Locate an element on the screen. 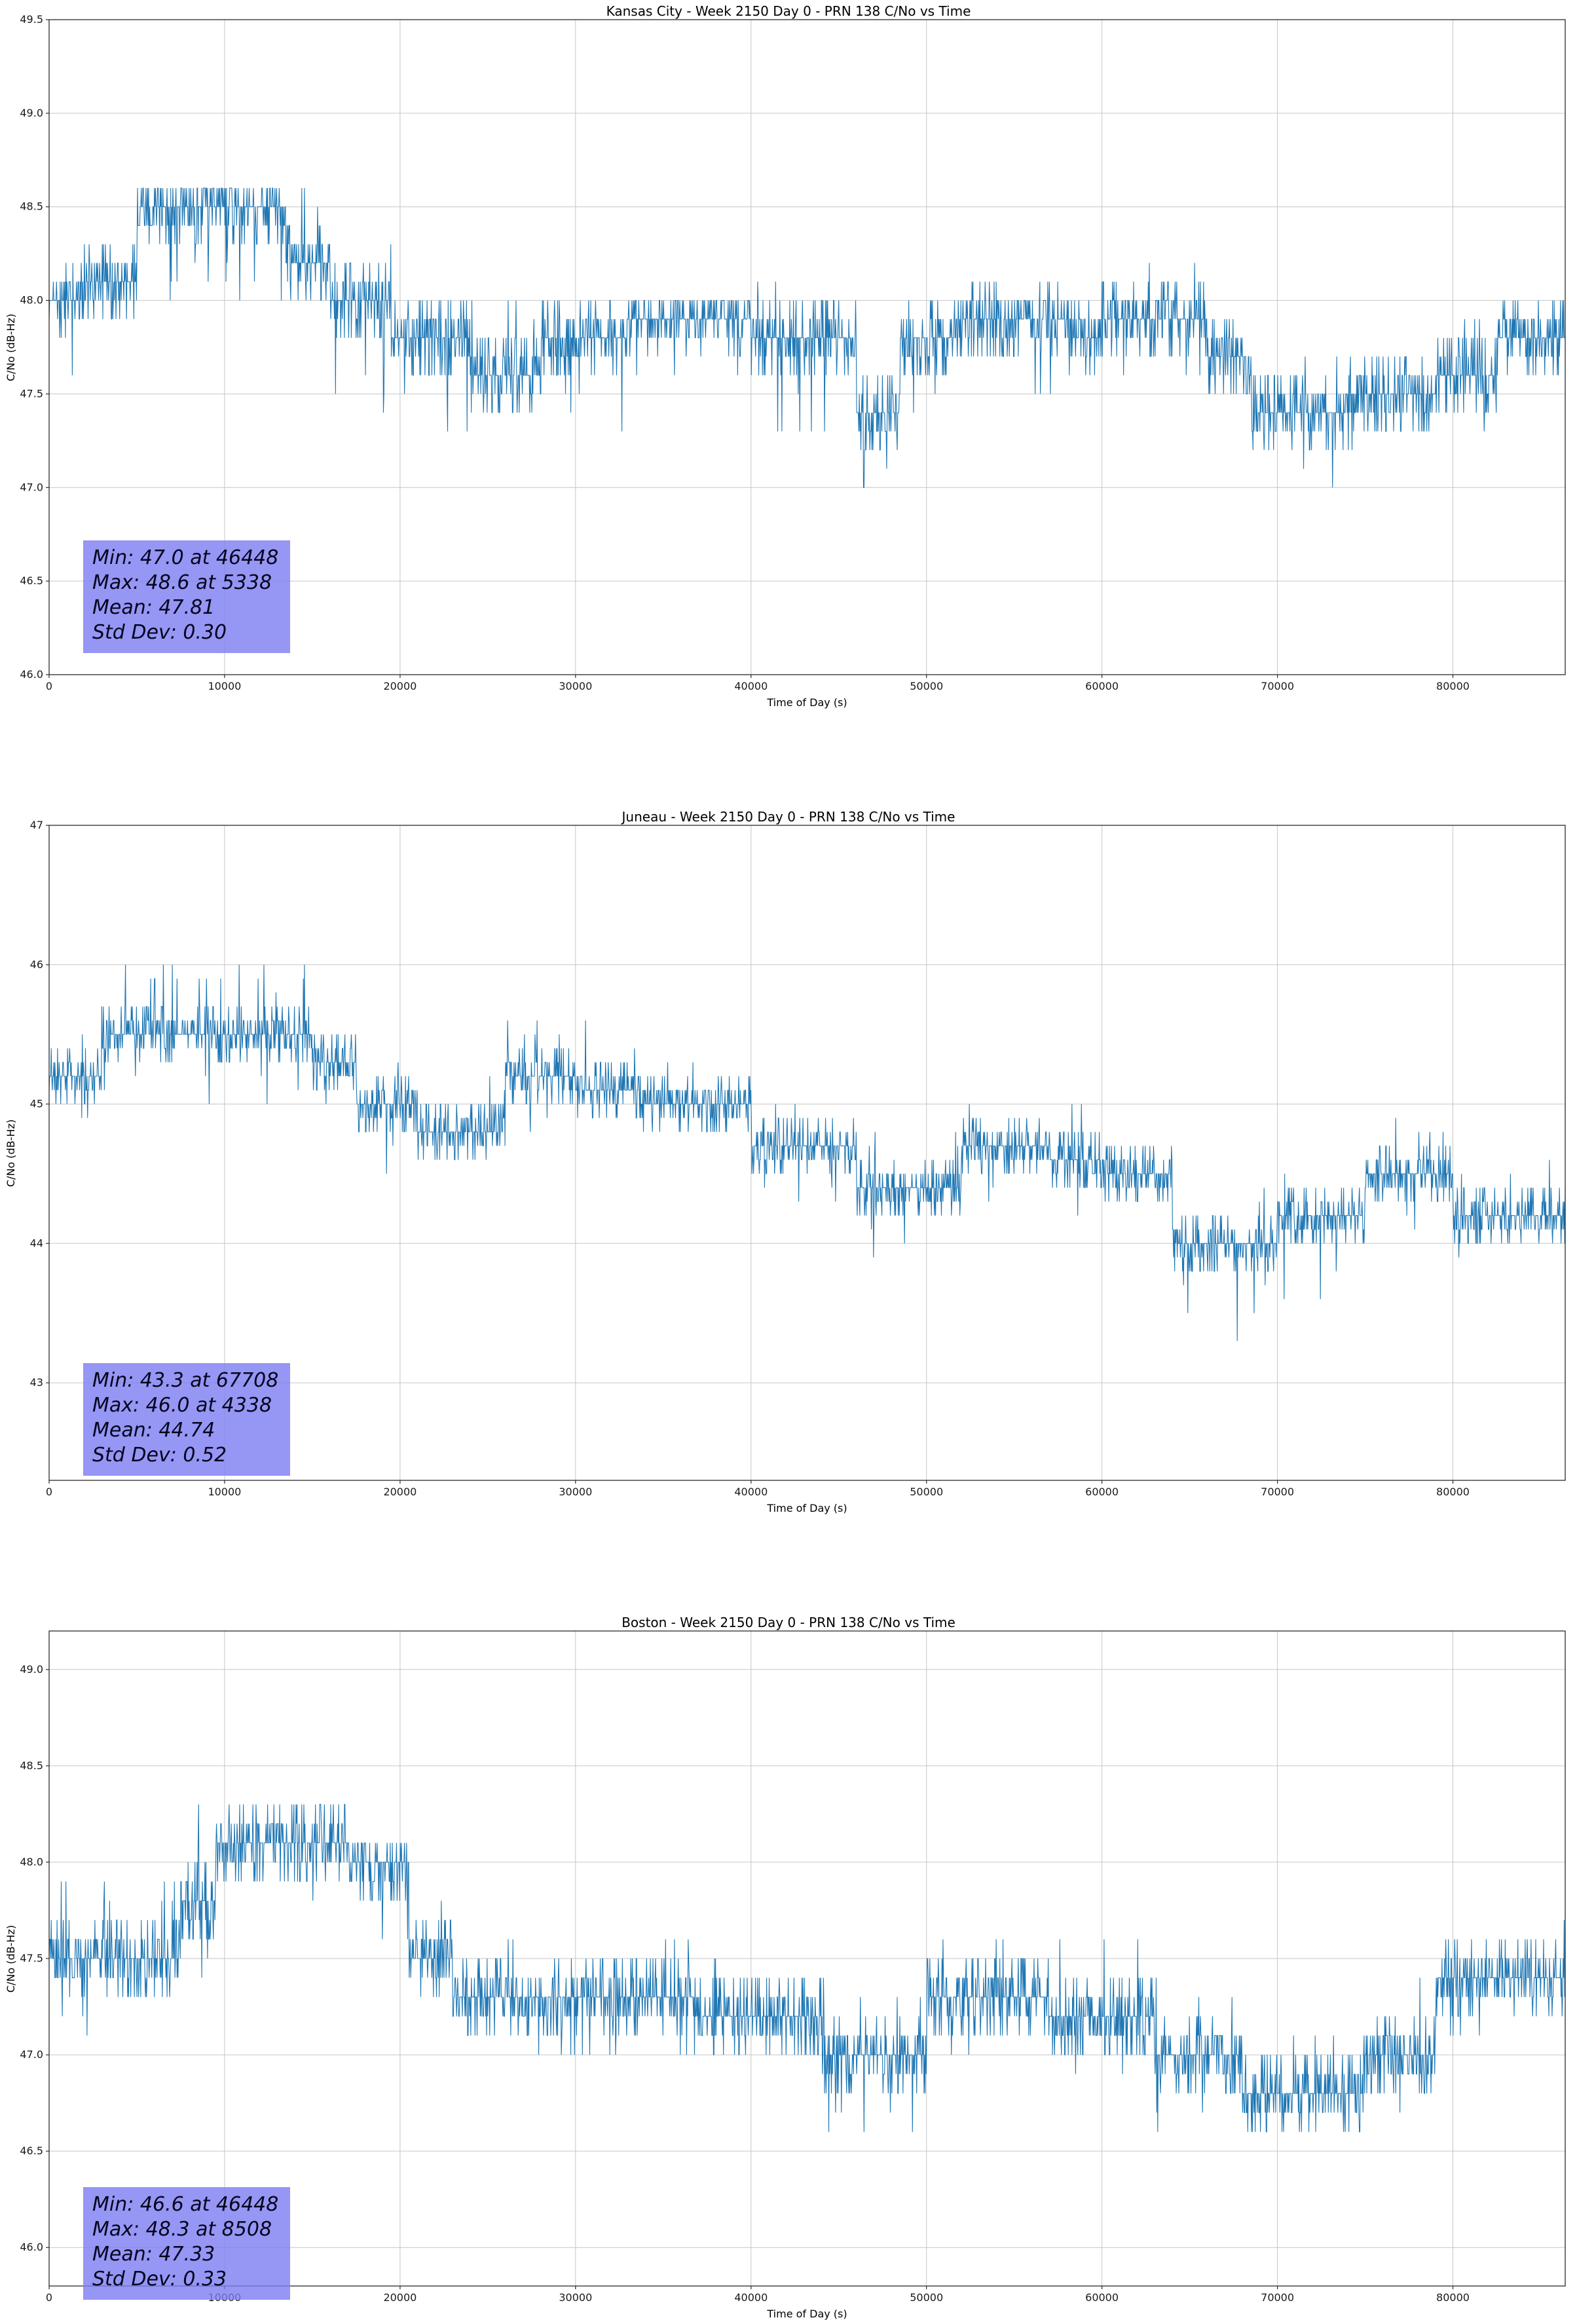  stat-std-dev: Std Dev: 0.33 is located at coordinates (159, 2279).